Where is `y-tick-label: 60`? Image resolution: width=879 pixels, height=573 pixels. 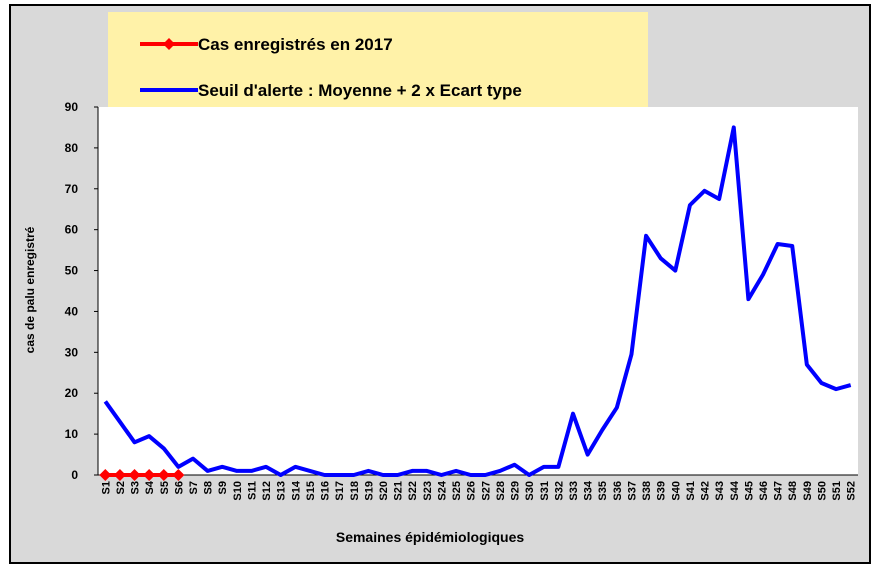
y-tick-label: 60 is located at coordinates (72, 230).